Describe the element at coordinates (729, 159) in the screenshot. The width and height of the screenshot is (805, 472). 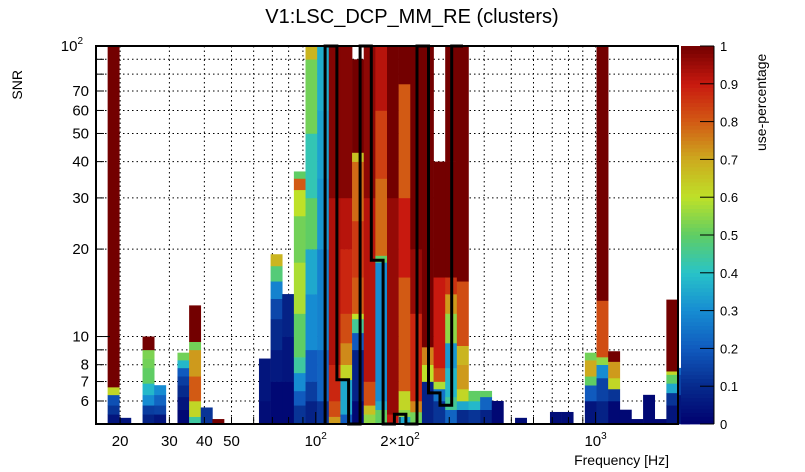
I see `colorbar-tick-label: 0.7` at that location.